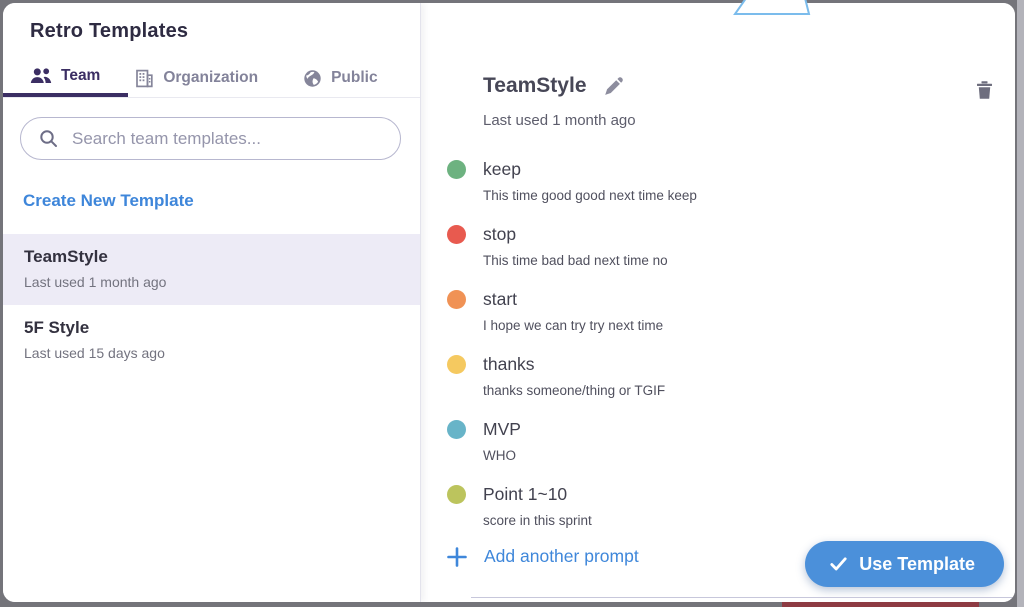 This screenshot has width=1024, height=607. I want to click on prompt-description: score in this sprint, so click(537, 520).